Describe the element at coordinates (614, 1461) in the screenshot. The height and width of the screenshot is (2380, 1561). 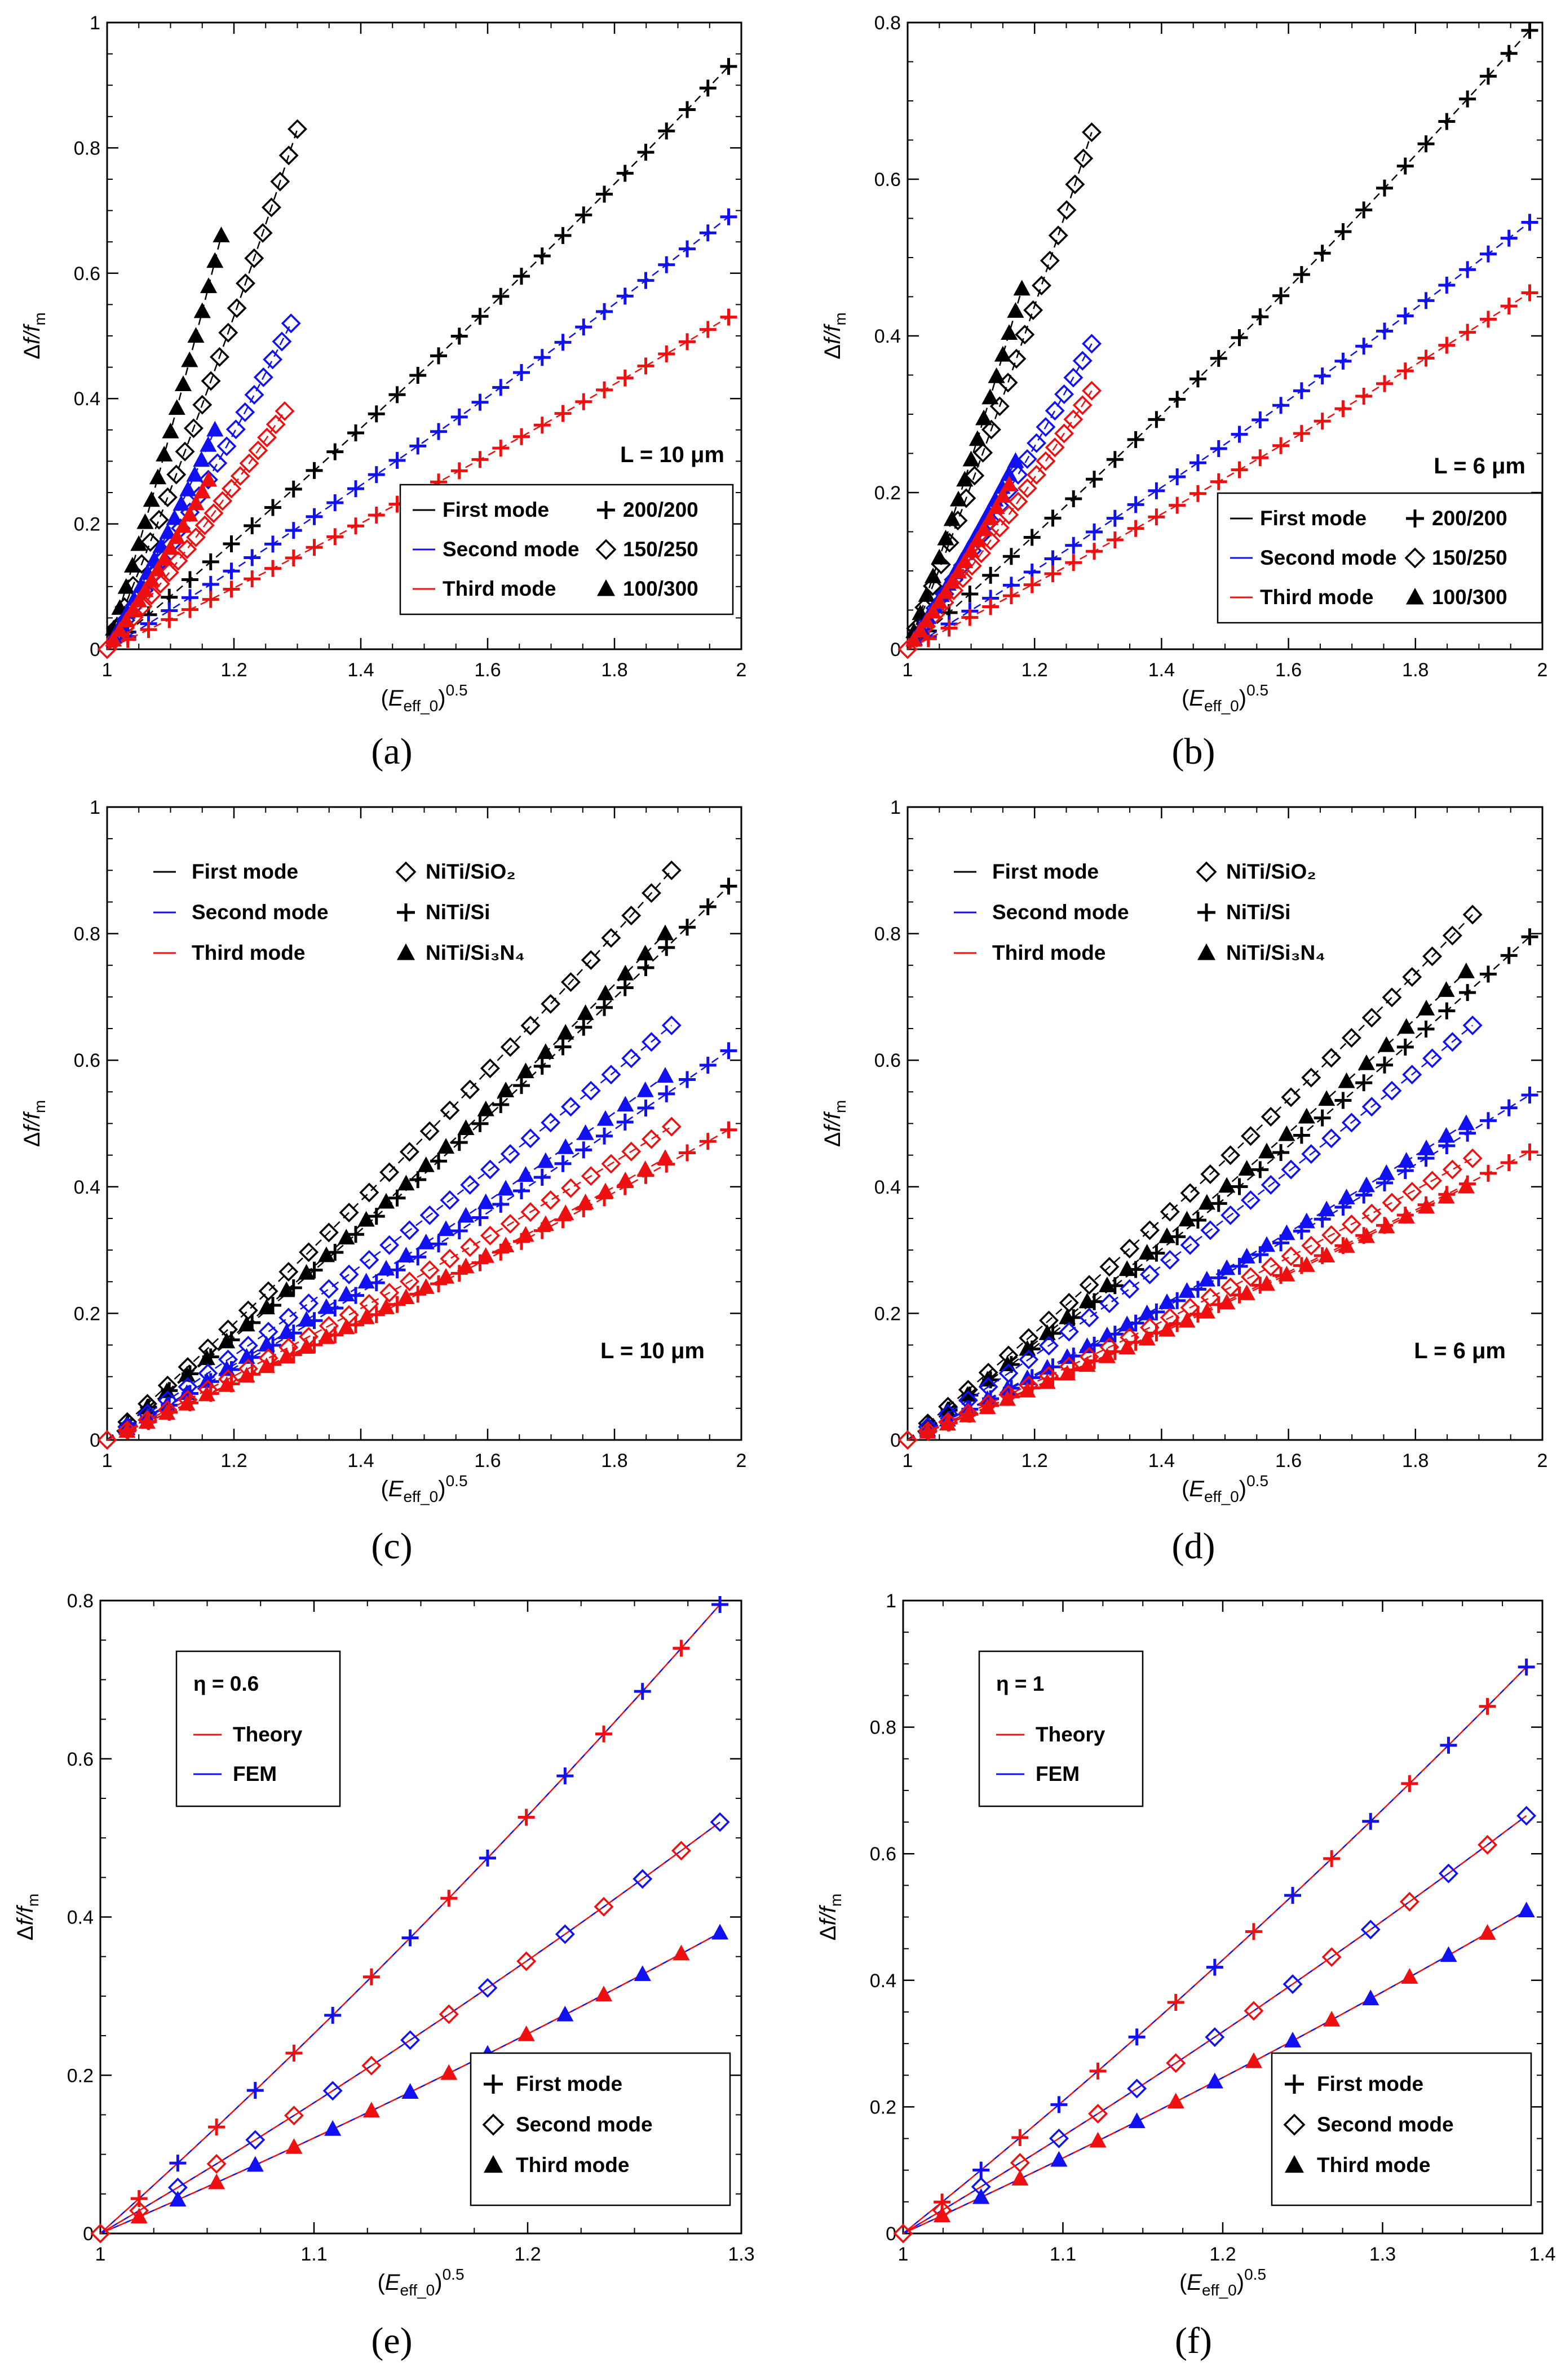
I see `x-tick-label: 1.8` at that location.